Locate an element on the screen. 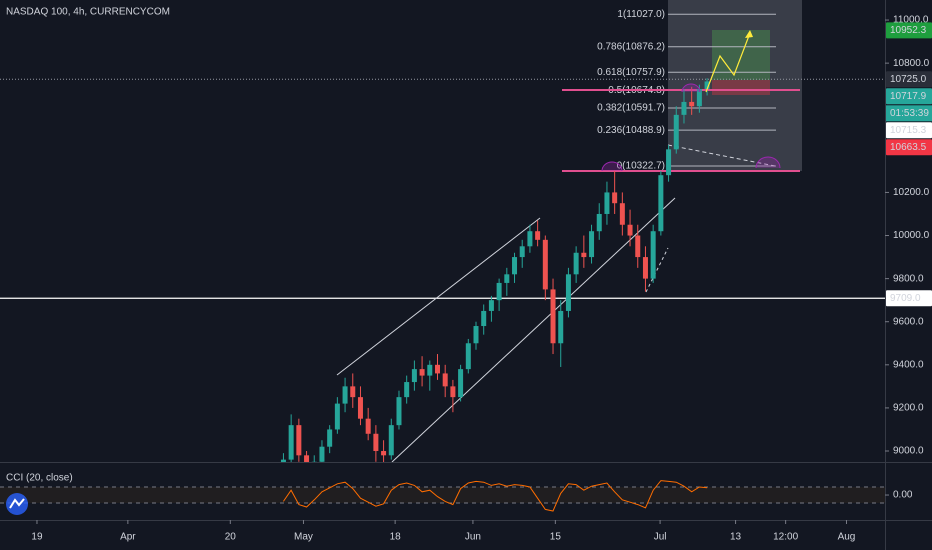 This screenshot has height=550, width=932. price-marker-label: 10725.0 is located at coordinates (908, 79).